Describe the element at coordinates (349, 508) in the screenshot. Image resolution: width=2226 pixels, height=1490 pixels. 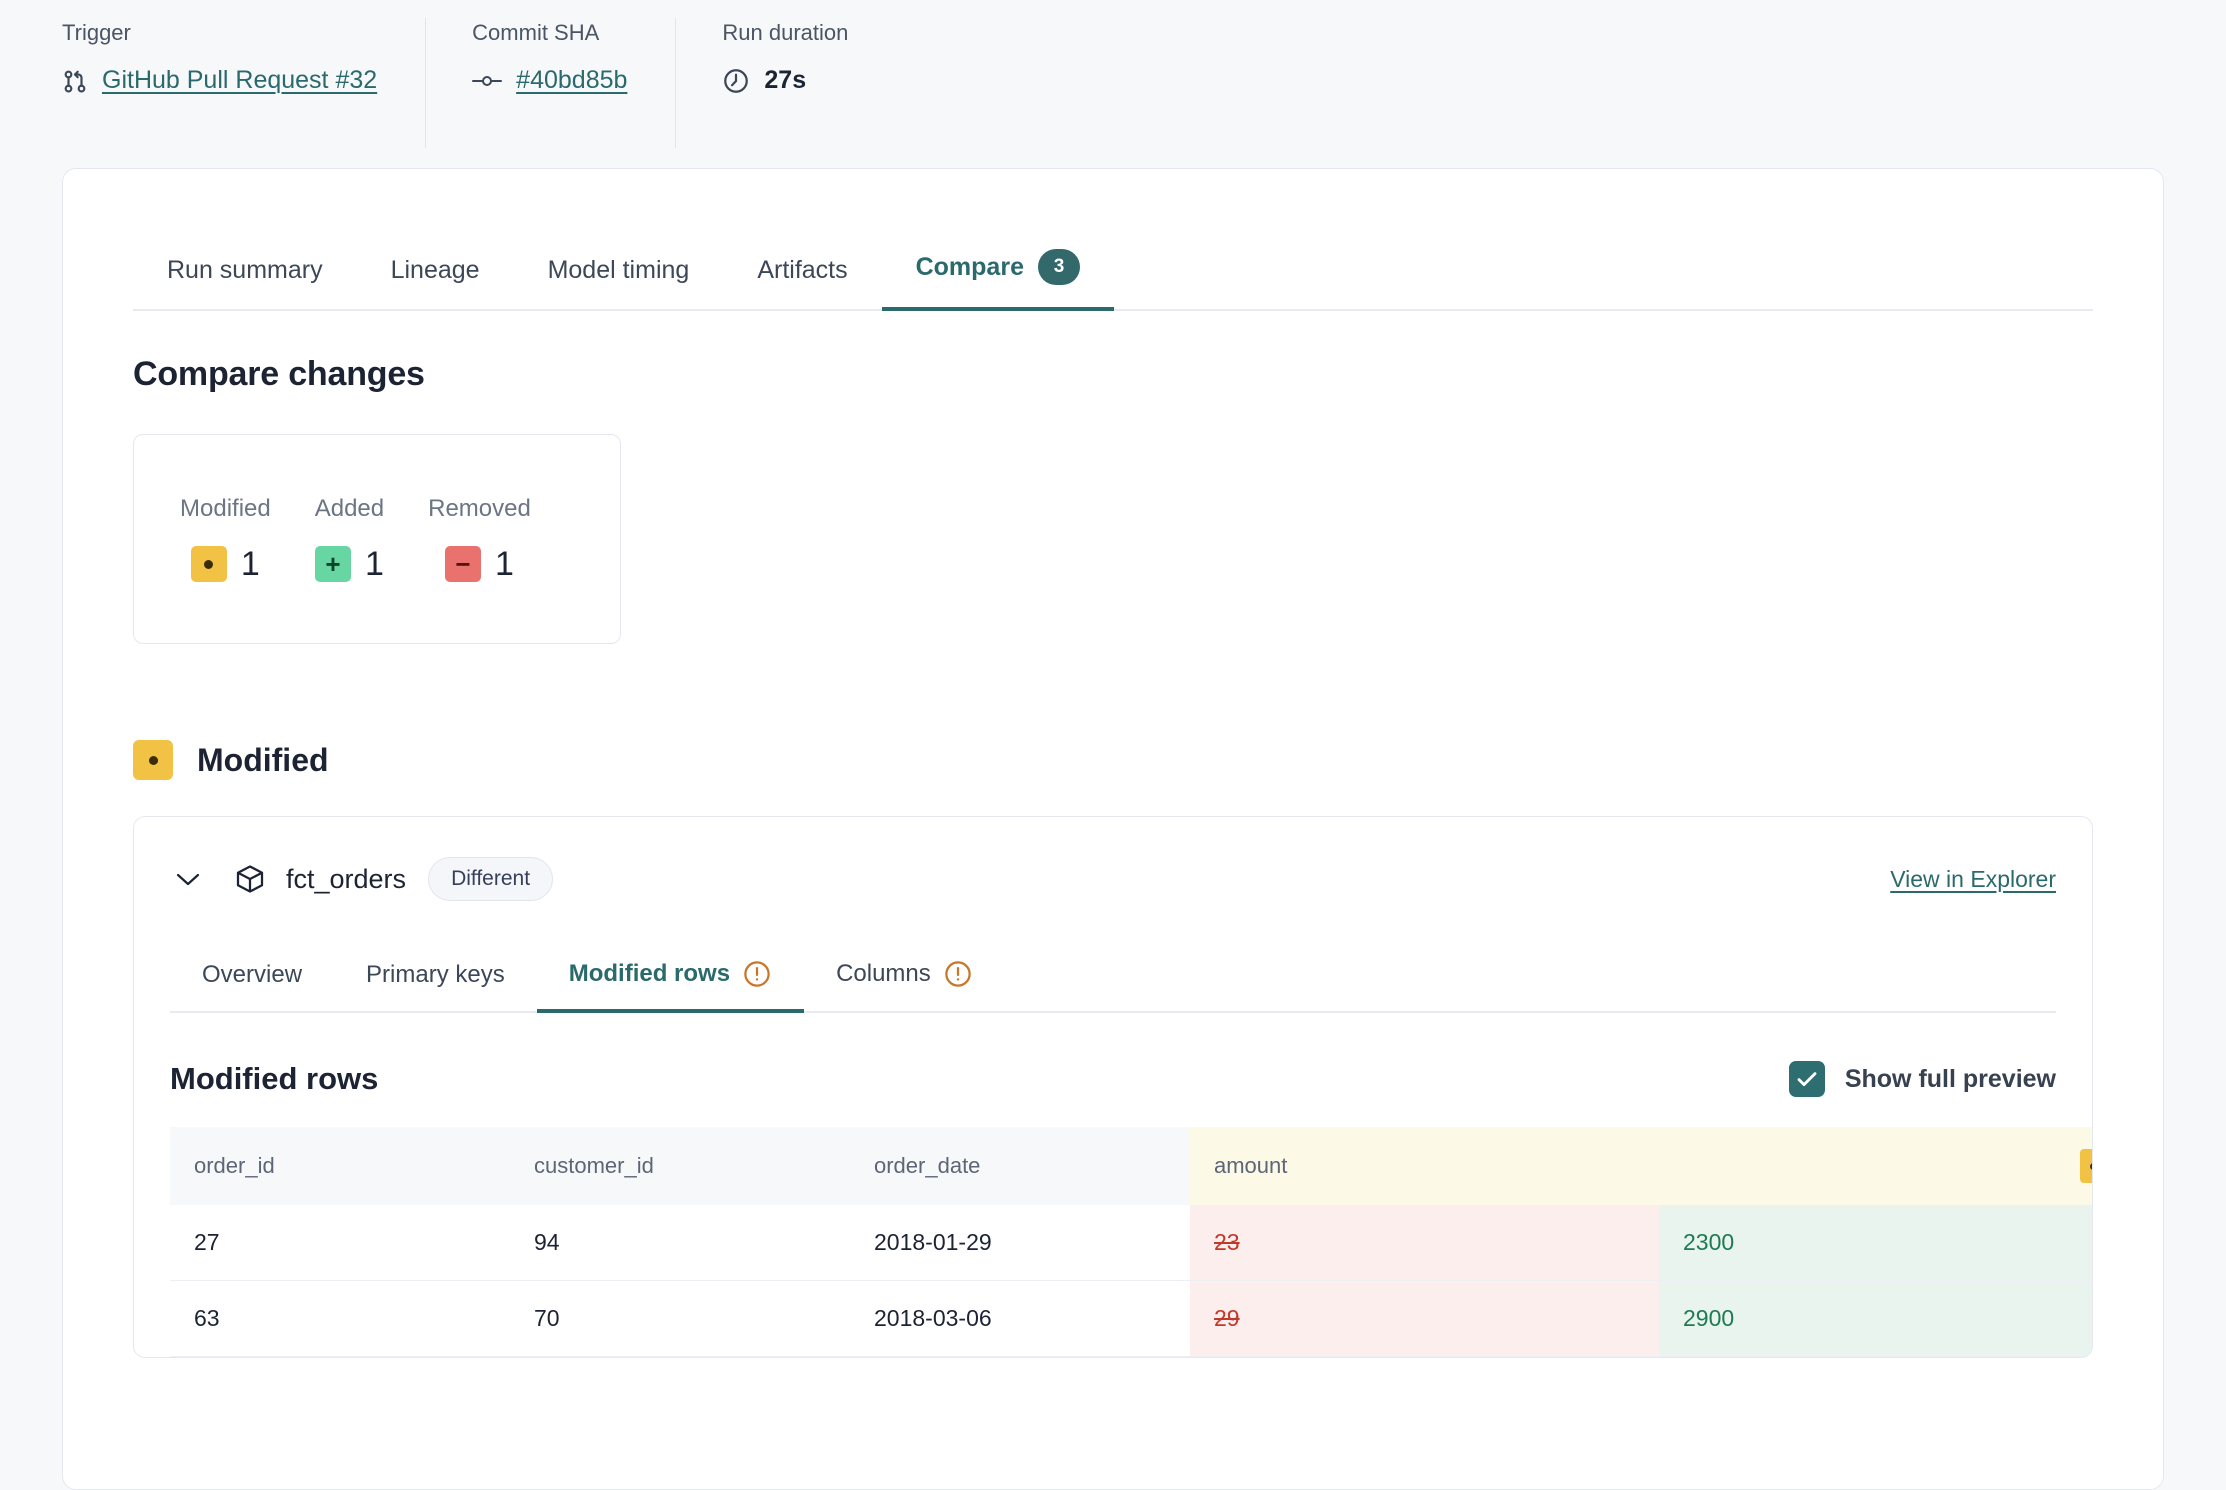
I see `summary-added-label: Added` at that location.